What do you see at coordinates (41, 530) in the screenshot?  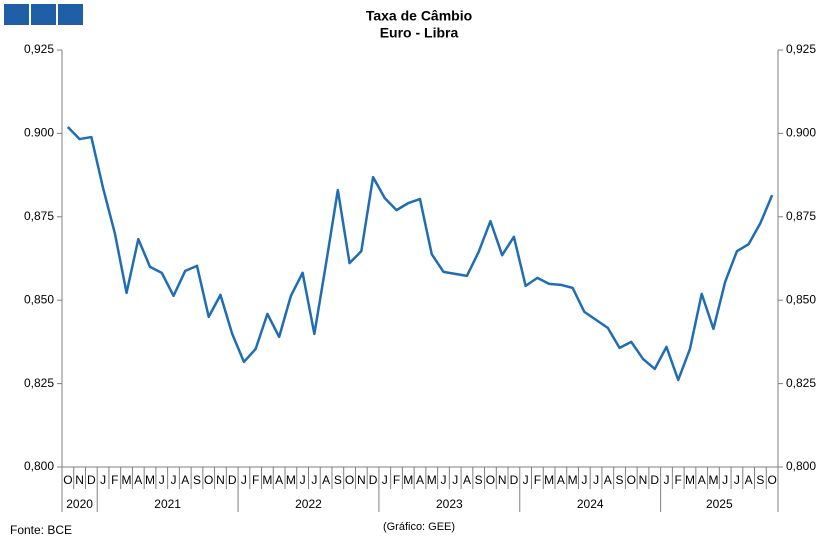 I see `source-note: Fonte: BCE` at bounding box center [41, 530].